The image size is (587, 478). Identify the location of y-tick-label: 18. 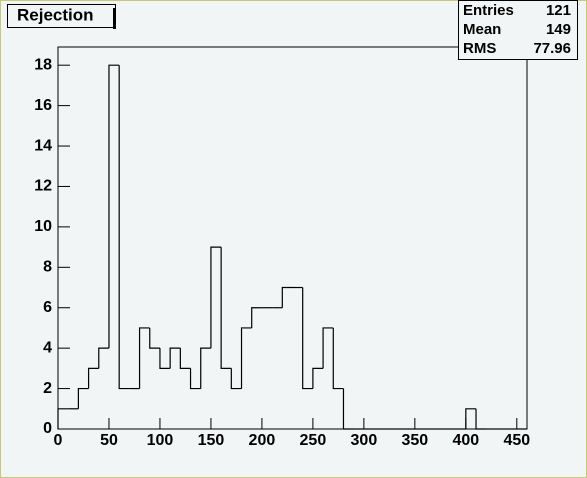
(43, 64).